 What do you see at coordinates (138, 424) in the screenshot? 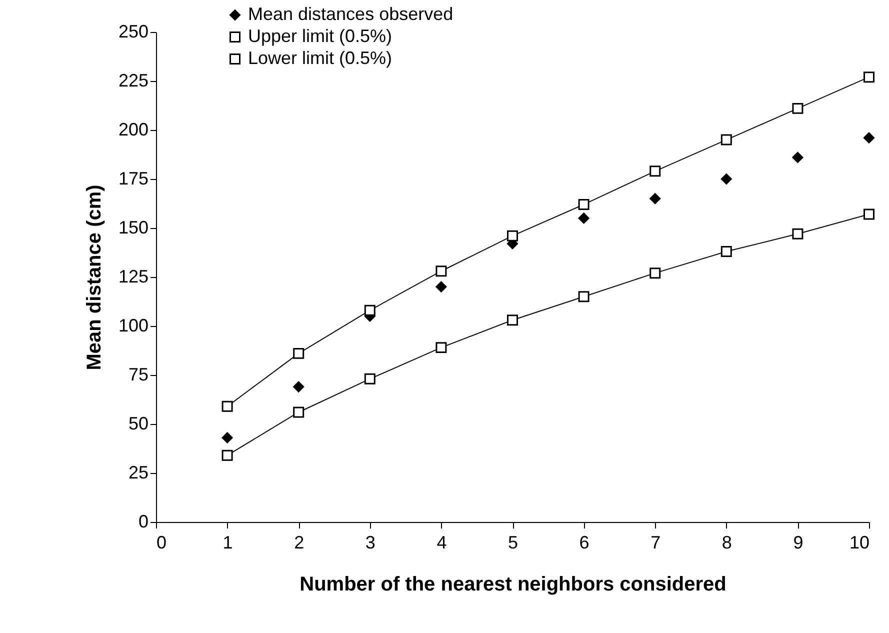
I see `y-tick-label: 50` at bounding box center [138, 424].